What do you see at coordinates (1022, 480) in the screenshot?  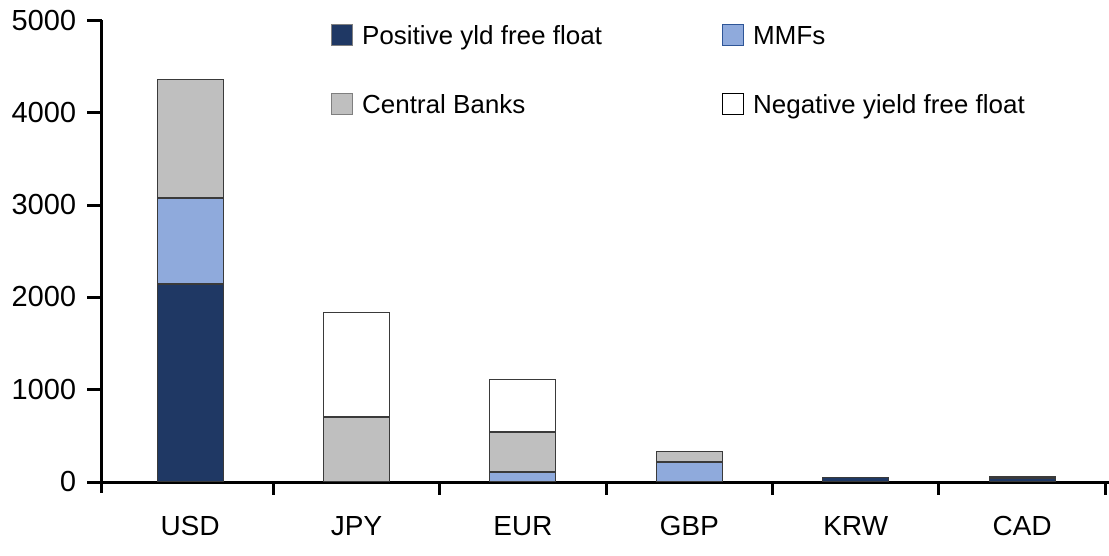 I see `bar-segment-cad-positive-yld-free-float` at bounding box center [1022, 480].